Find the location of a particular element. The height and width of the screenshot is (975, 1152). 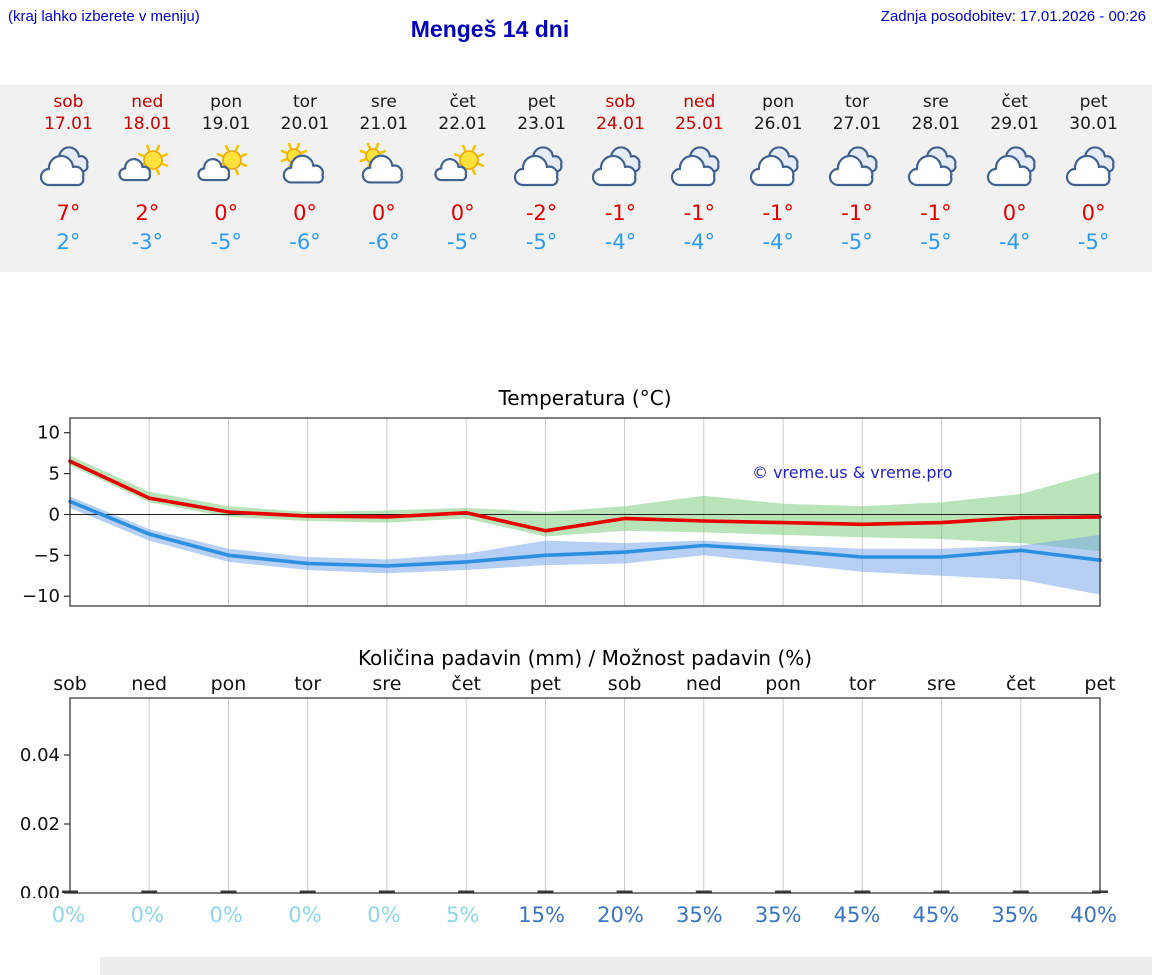

day-column: tor 27.01 -1° -5° is located at coordinates (857, 178).